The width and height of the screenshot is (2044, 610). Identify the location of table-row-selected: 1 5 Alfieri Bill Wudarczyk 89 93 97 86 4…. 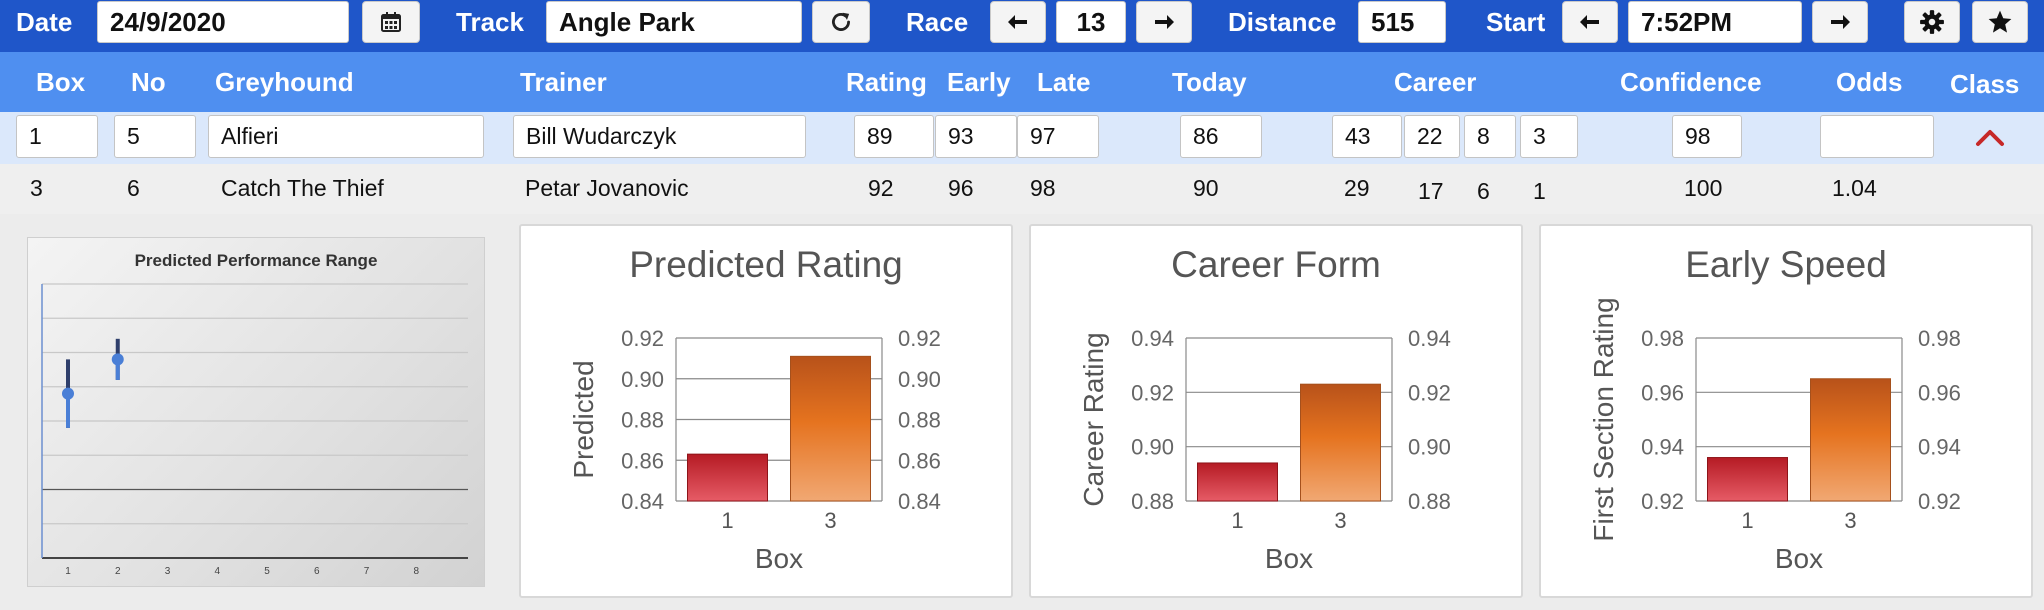
(1022, 138).